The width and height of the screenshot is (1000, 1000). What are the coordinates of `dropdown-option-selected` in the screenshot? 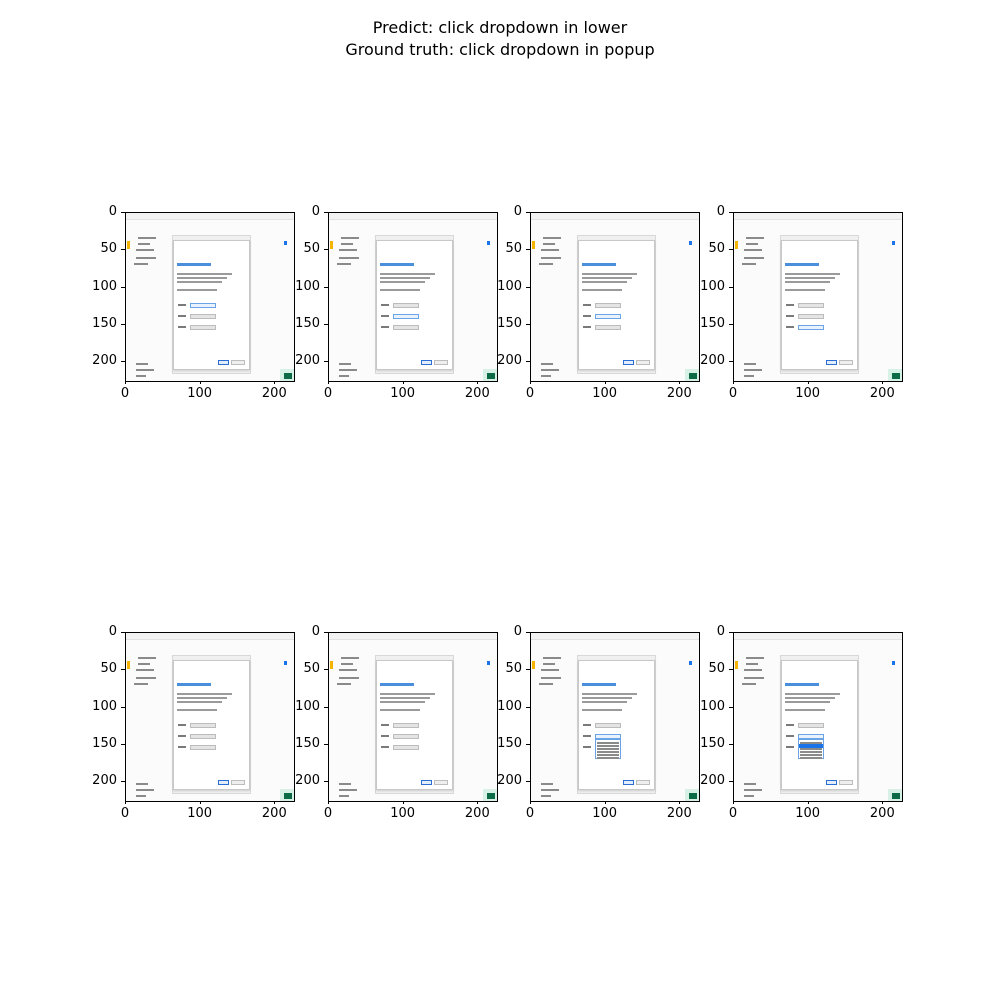 It's located at (811, 746).